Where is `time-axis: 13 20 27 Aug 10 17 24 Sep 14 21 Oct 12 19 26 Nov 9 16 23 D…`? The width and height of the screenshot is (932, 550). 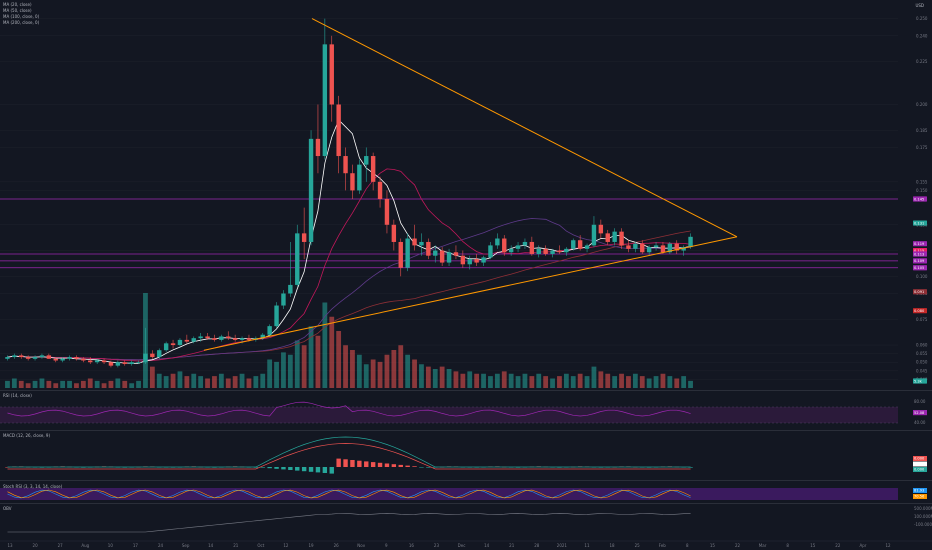 time-axis: 13 20 27 Aug 10 17 24 Sep 14 21 Oct 12 19 26 Nov 9 16 23 D… is located at coordinates (466, 544).